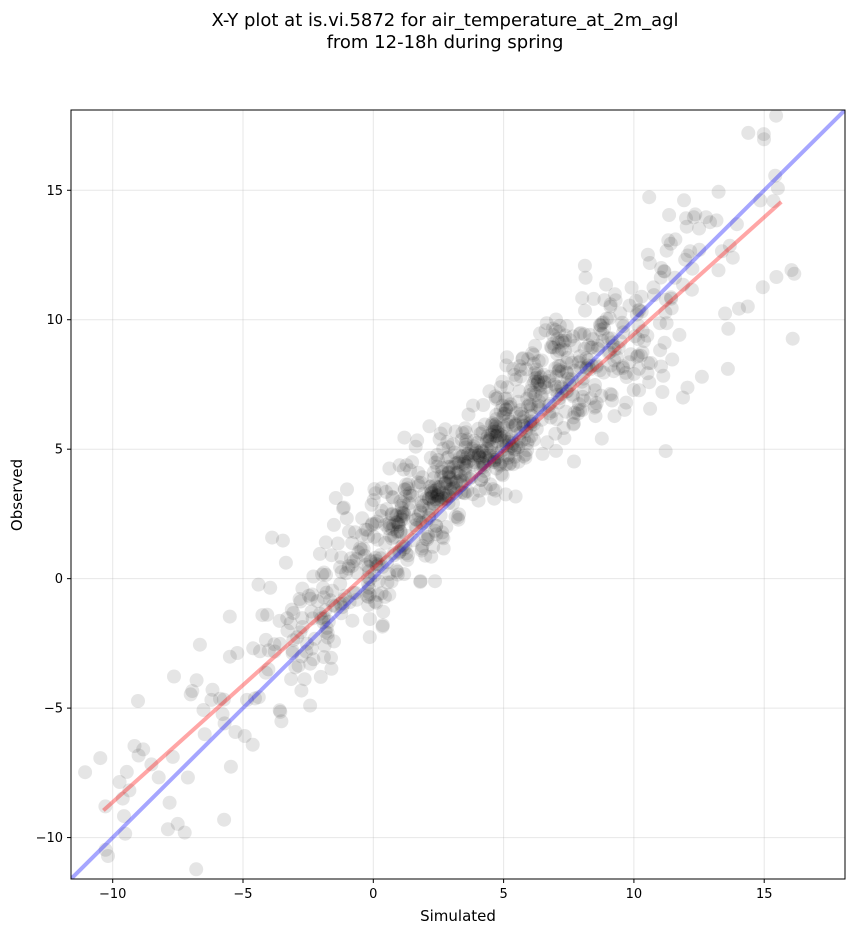  Describe the element at coordinates (112, 894) in the screenshot. I see `x-tick-label: −10` at that location.